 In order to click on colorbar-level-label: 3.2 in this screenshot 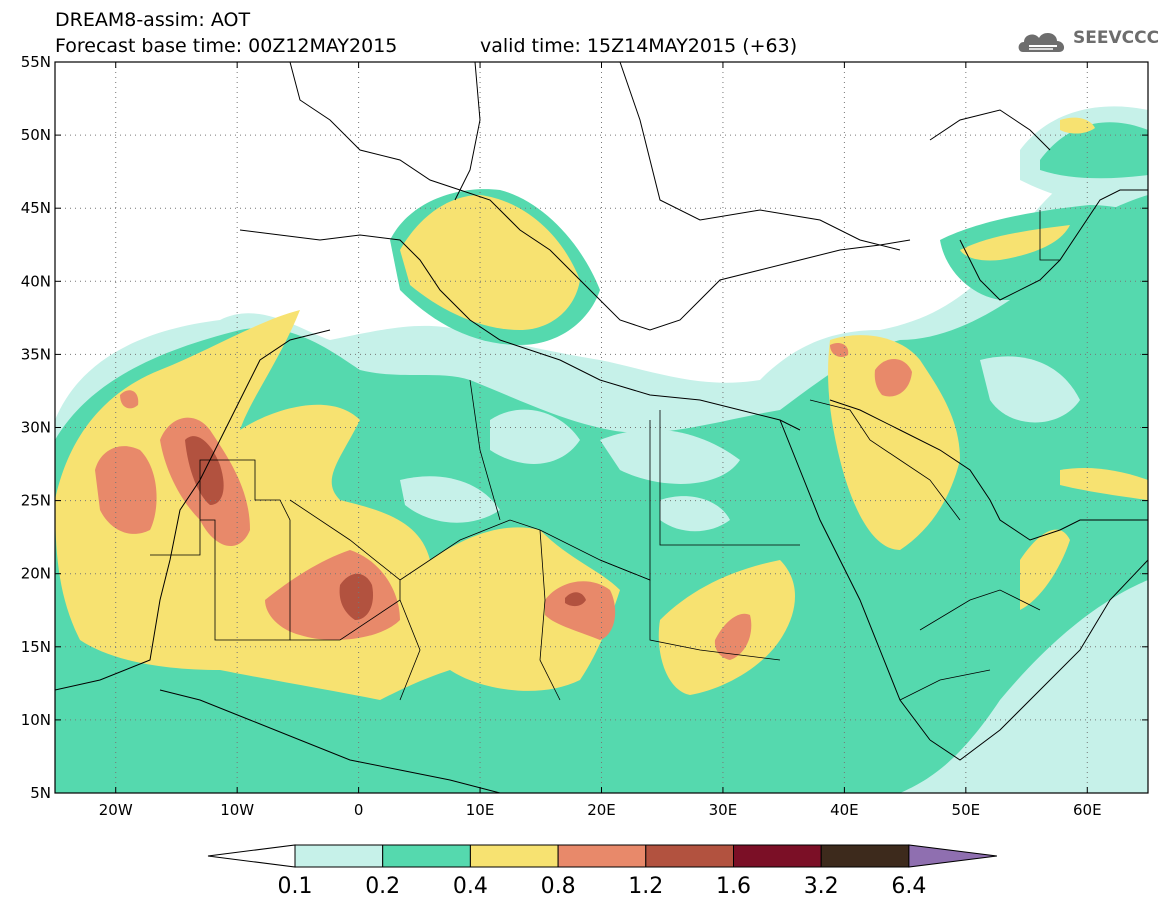, I will do `click(821, 886)`.